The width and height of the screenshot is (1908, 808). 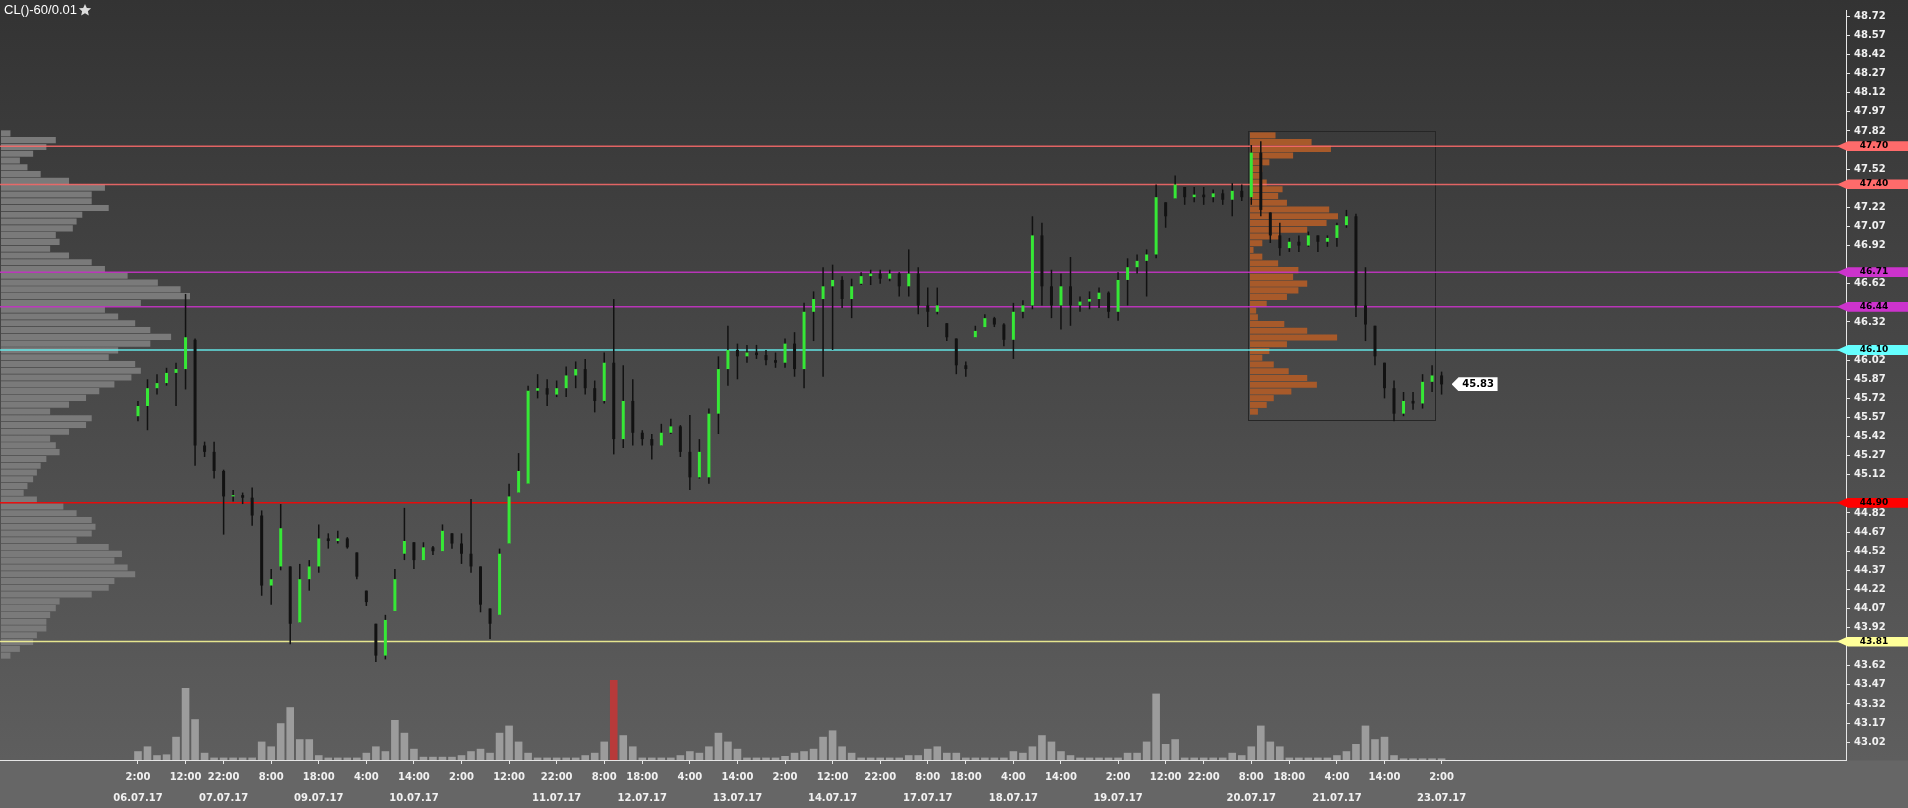 What do you see at coordinates (556, 787) in the screenshot?
I see `x-tick-label: 22:00 11.07.17` at bounding box center [556, 787].